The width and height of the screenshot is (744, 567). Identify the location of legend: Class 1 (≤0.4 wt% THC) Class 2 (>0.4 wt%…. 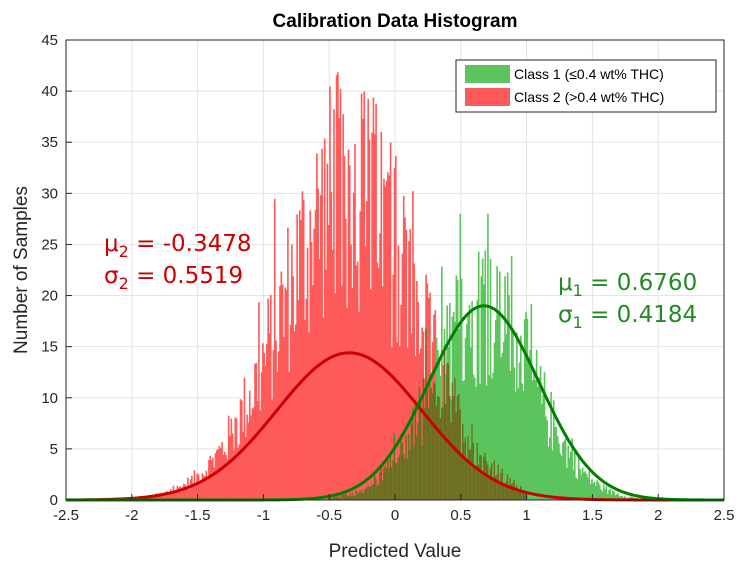
(586, 86).